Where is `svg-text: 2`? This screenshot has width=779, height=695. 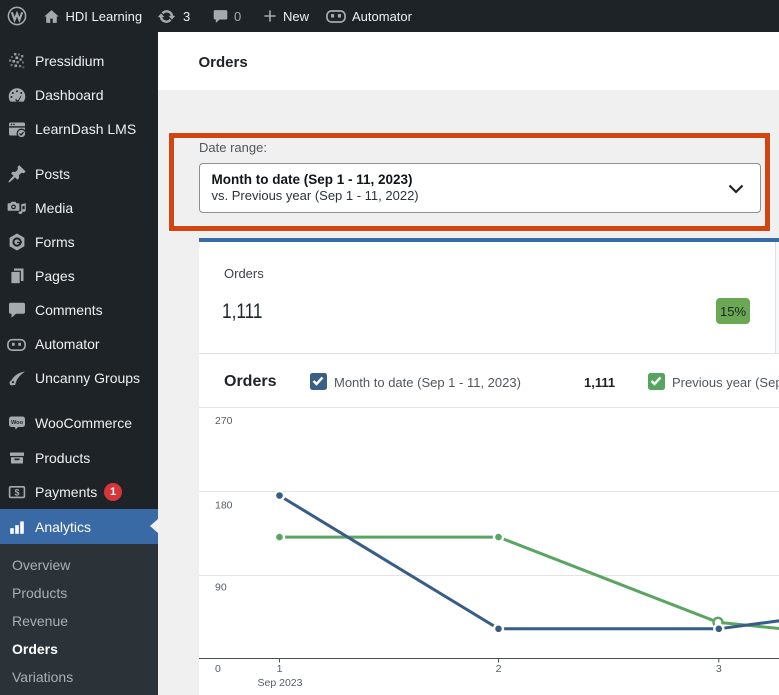
svg-text: 2 is located at coordinates (499, 669).